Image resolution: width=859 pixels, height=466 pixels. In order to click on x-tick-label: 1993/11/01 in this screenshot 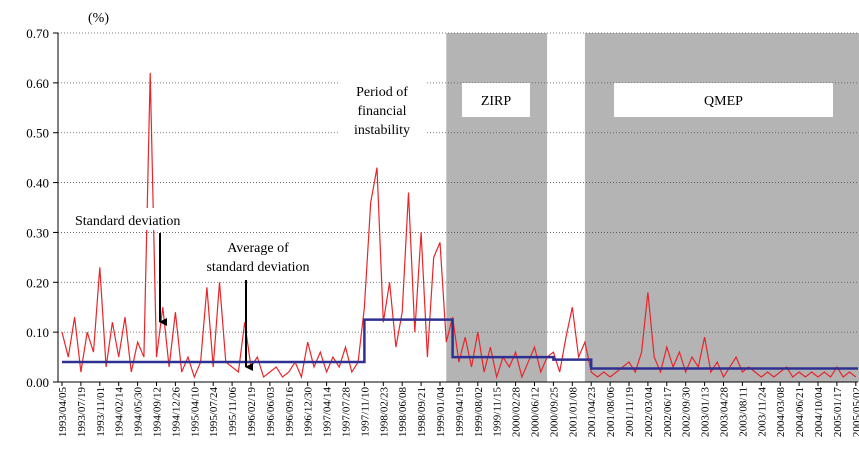, I will do `click(101, 412)`.